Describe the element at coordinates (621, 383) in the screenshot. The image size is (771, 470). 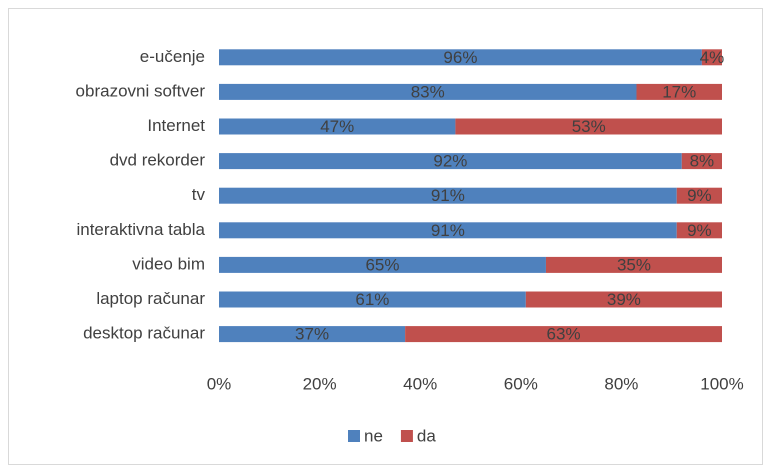
I see `x-tick-label: 80%` at that location.